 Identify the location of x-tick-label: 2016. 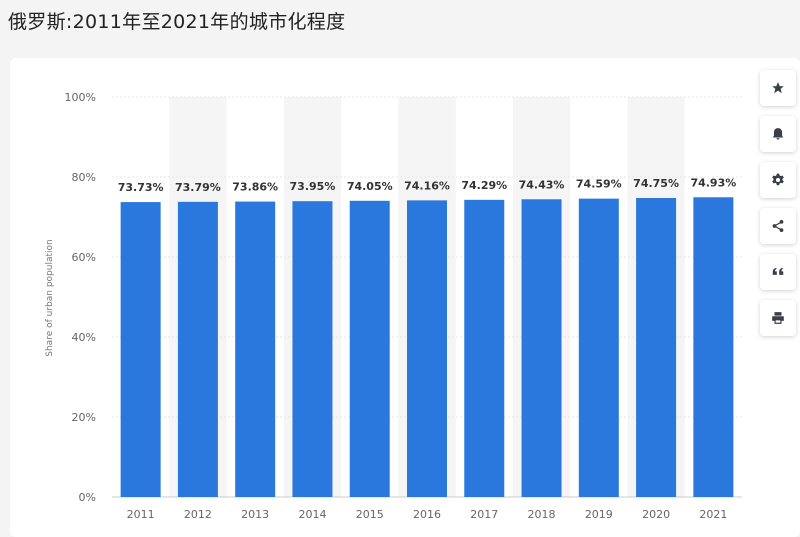
(427, 514).